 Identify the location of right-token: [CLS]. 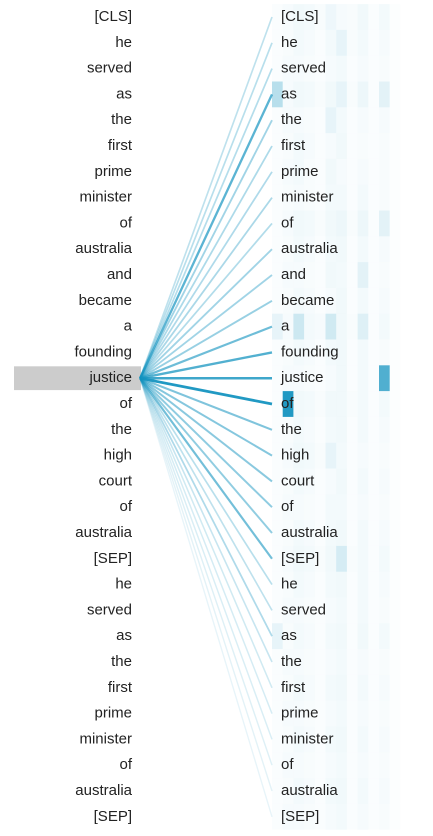
(300, 16).